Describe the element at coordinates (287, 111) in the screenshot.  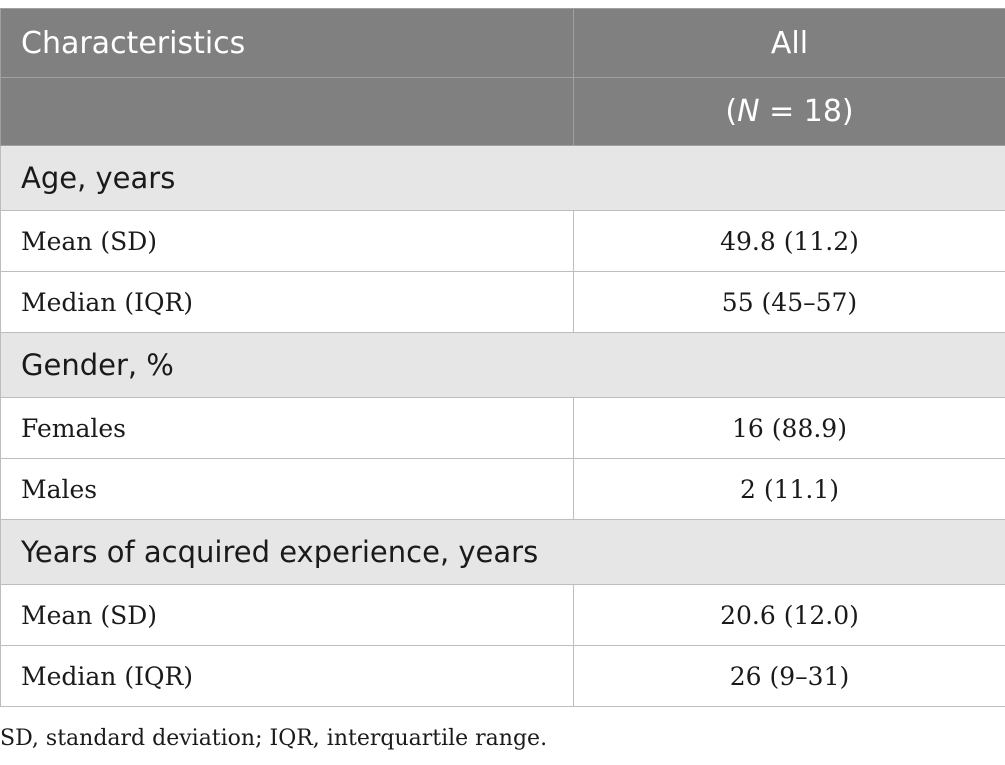
I see `header-empty-cell` at that location.